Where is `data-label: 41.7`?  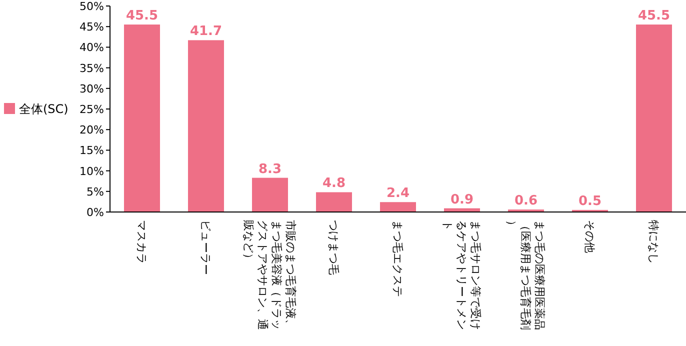
data-label: 41.7 is located at coordinates (206, 32).